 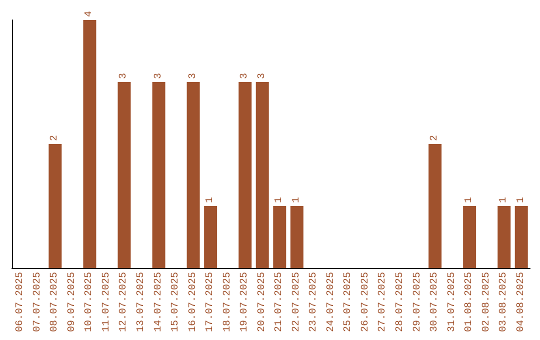 I want to click on x-tick-label: 25.07.2025, so click(x=348, y=302).